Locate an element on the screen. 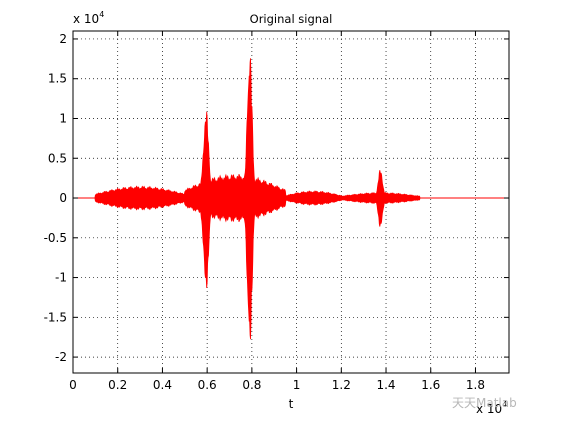  y-tick-label: 2 is located at coordinates (63, 39).